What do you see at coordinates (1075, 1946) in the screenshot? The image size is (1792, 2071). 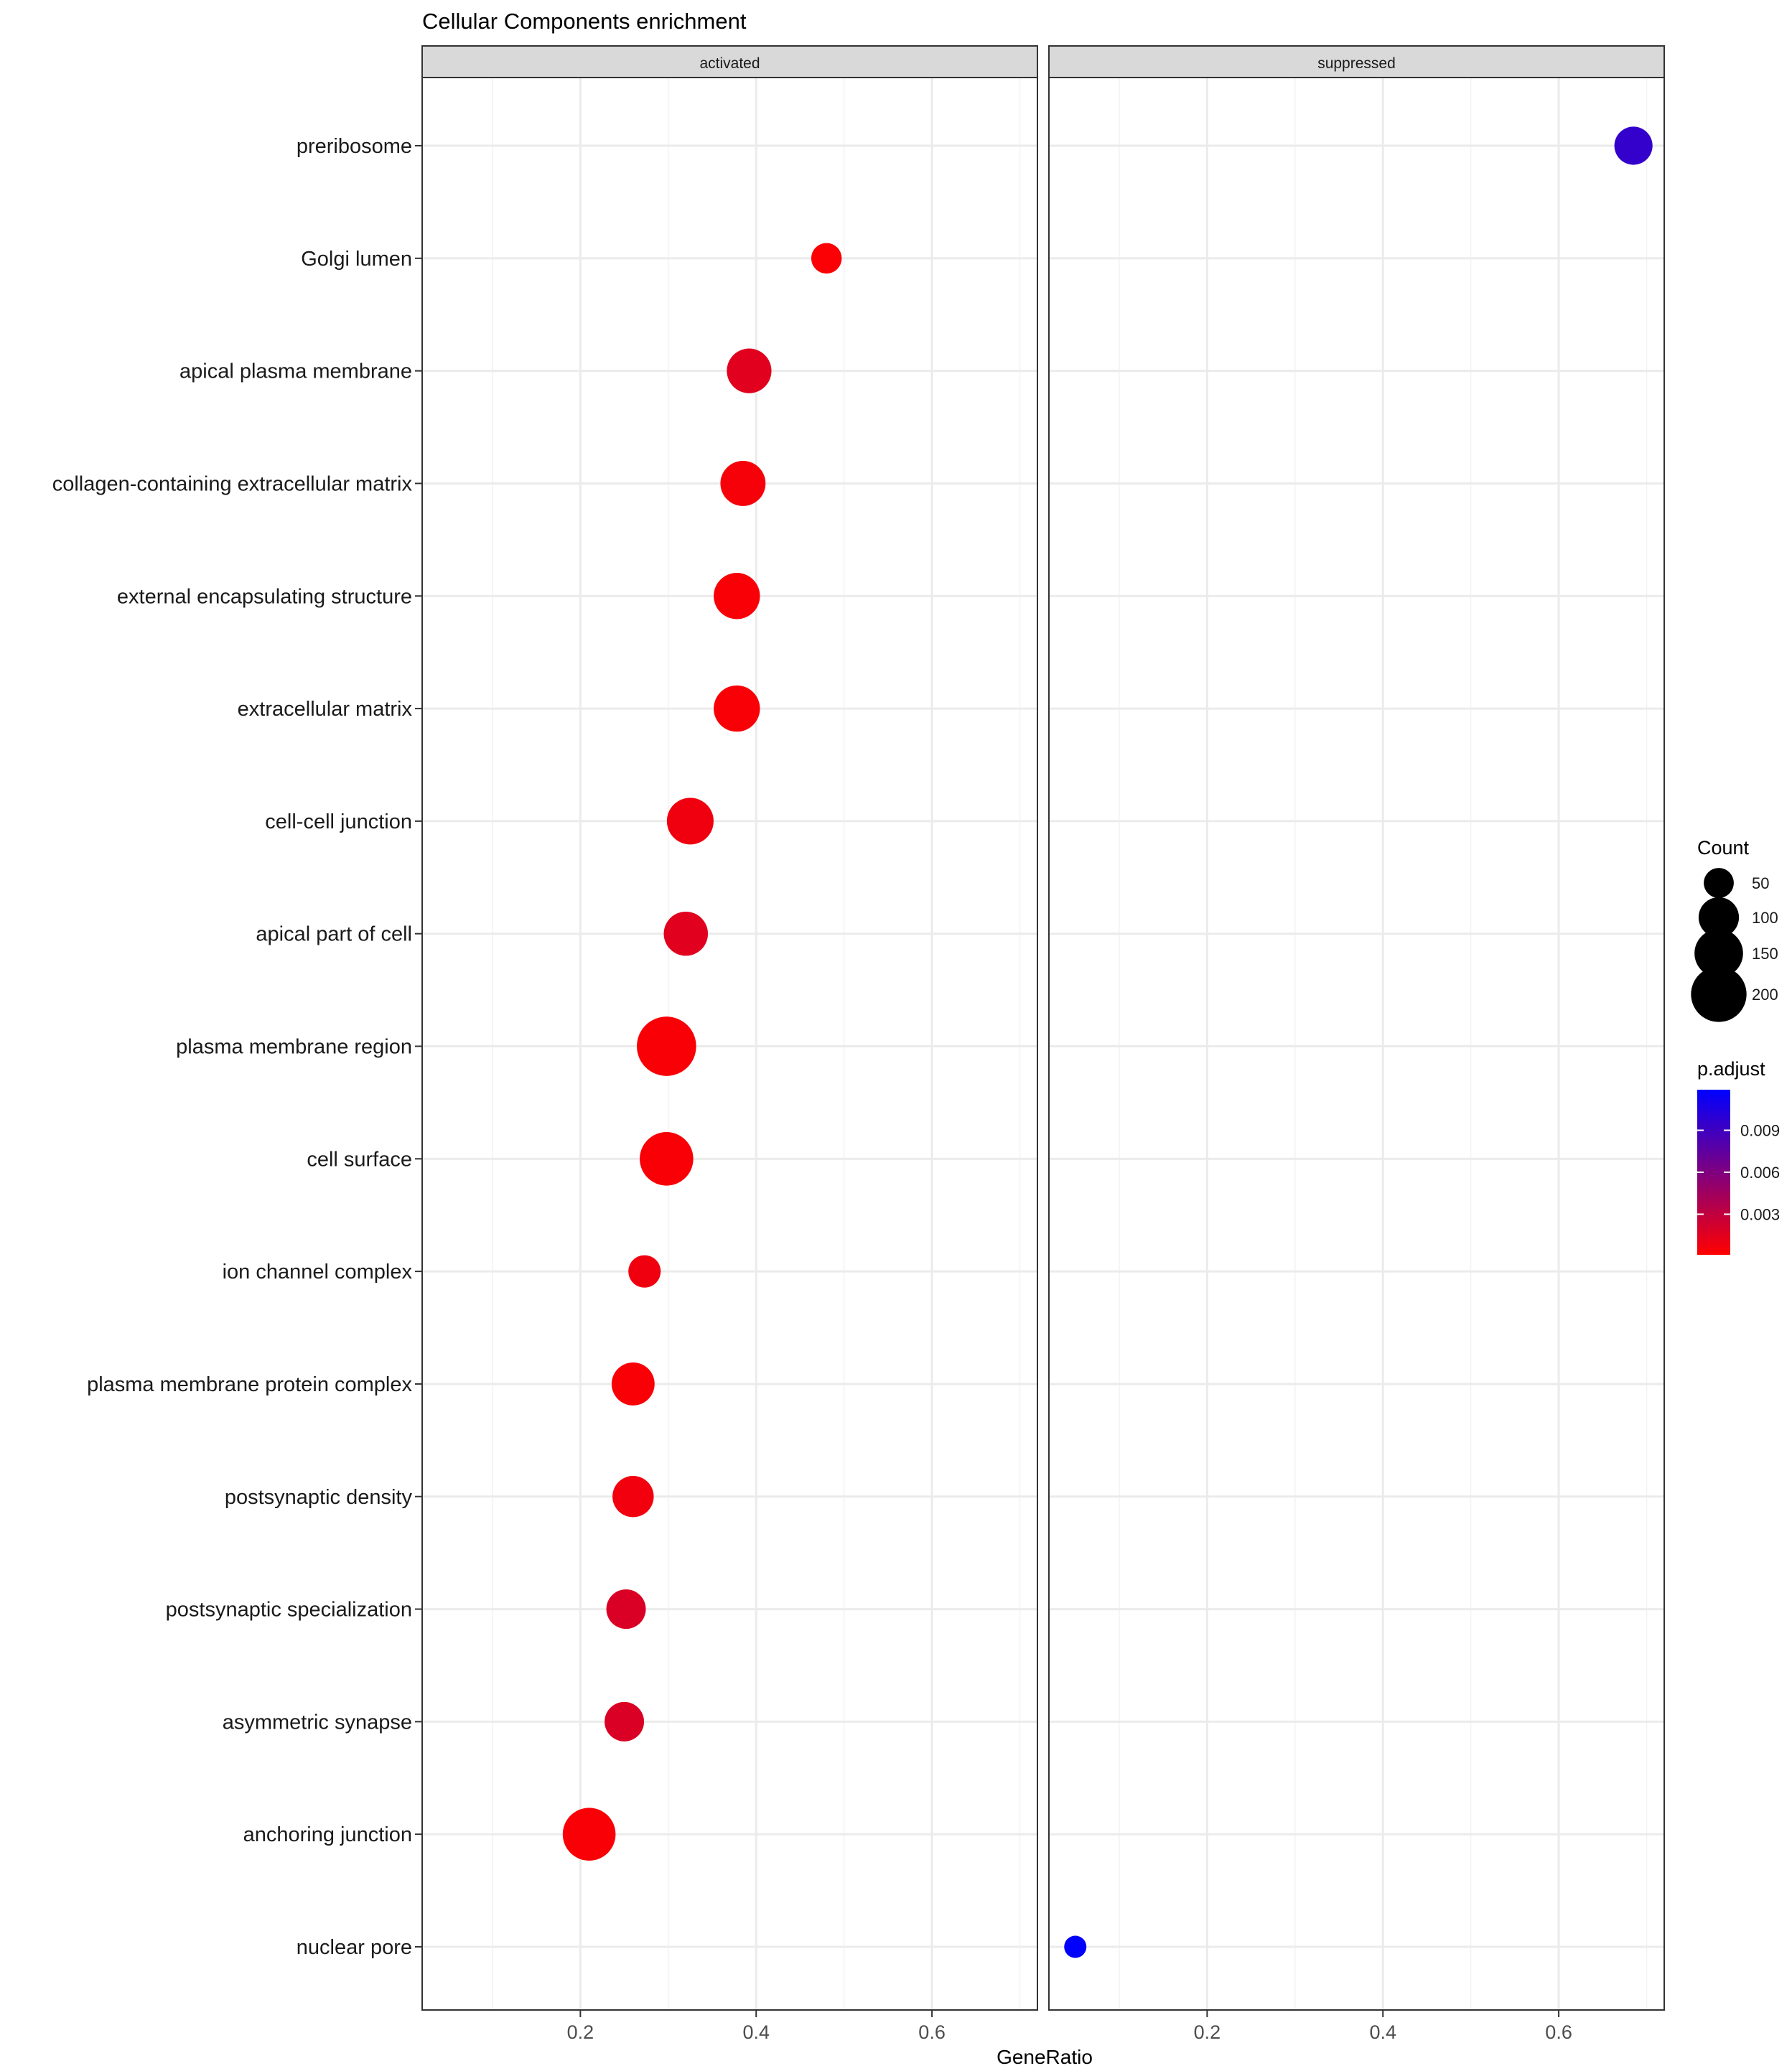 I see `dot-nuclear-pore` at bounding box center [1075, 1946].